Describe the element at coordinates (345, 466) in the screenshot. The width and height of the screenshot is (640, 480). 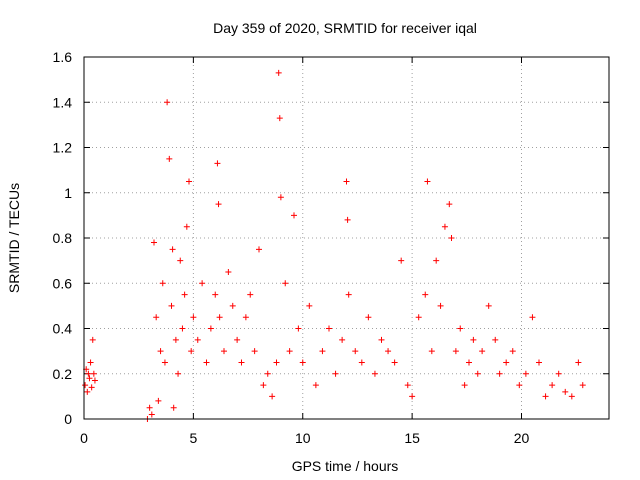
I see `x-axis-label: GPS time / hours` at that location.